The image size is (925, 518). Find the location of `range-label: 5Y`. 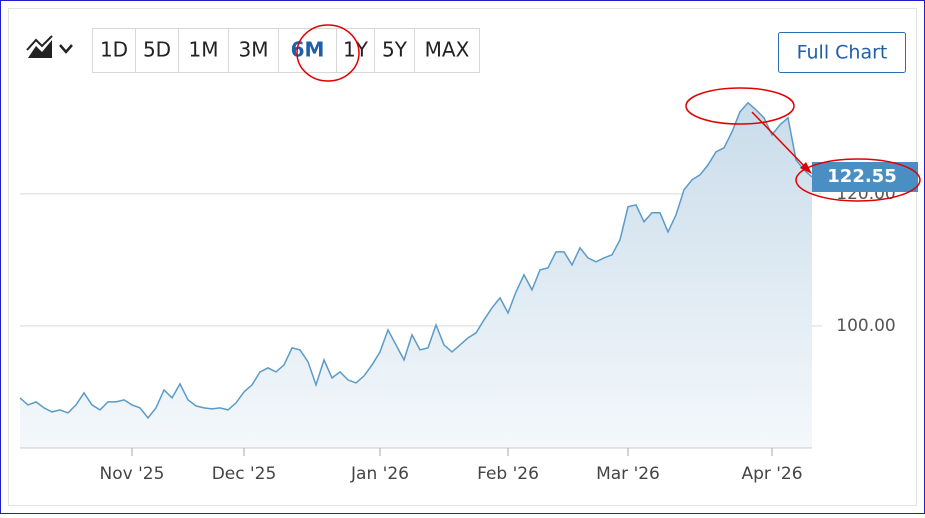

range-label: 5Y is located at coordinates (395, 50).